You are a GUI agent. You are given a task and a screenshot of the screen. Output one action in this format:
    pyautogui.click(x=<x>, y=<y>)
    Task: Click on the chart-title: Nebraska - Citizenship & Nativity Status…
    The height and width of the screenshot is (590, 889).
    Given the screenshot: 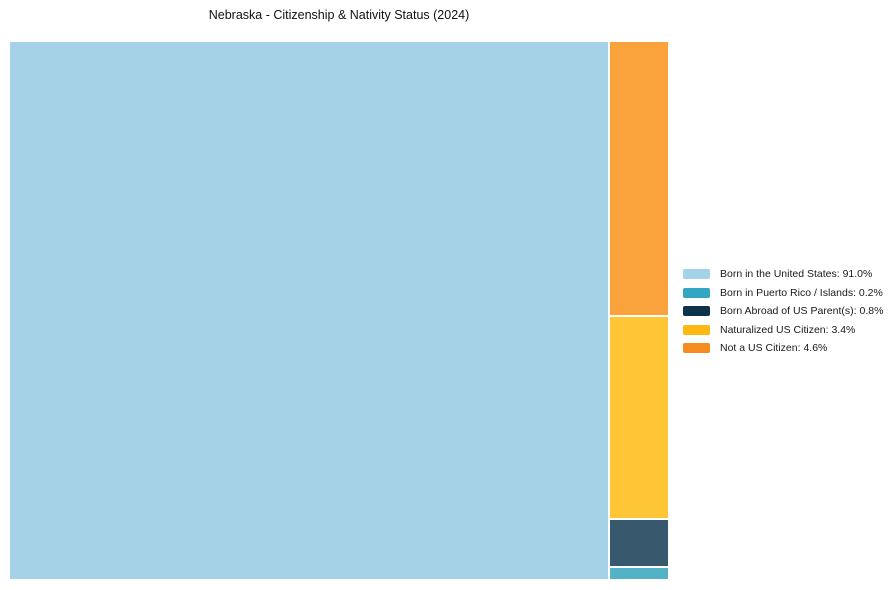 What is the action you would take?
    pyautogui.click(x=339, y=15)
    